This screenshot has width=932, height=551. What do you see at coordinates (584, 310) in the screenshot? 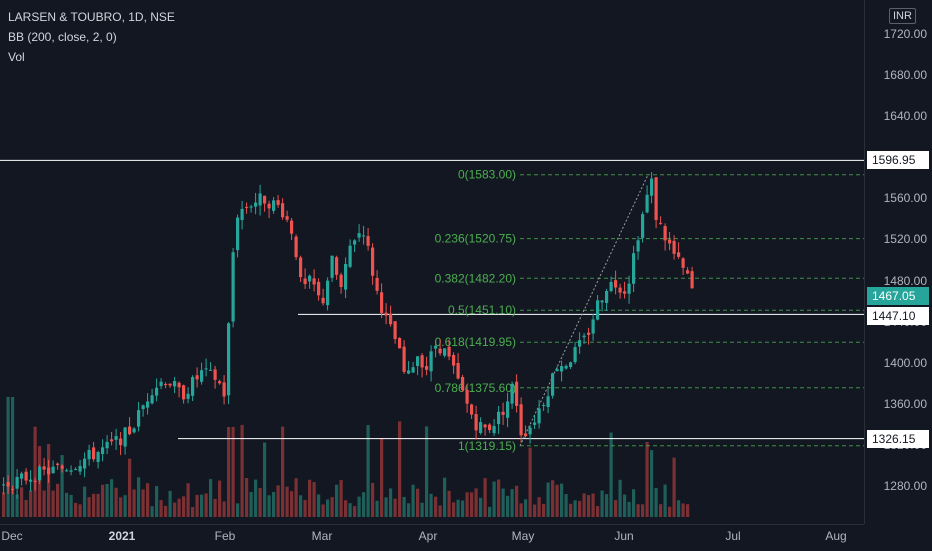
I see `fib-trend-line` at bounding box center [584, 310].